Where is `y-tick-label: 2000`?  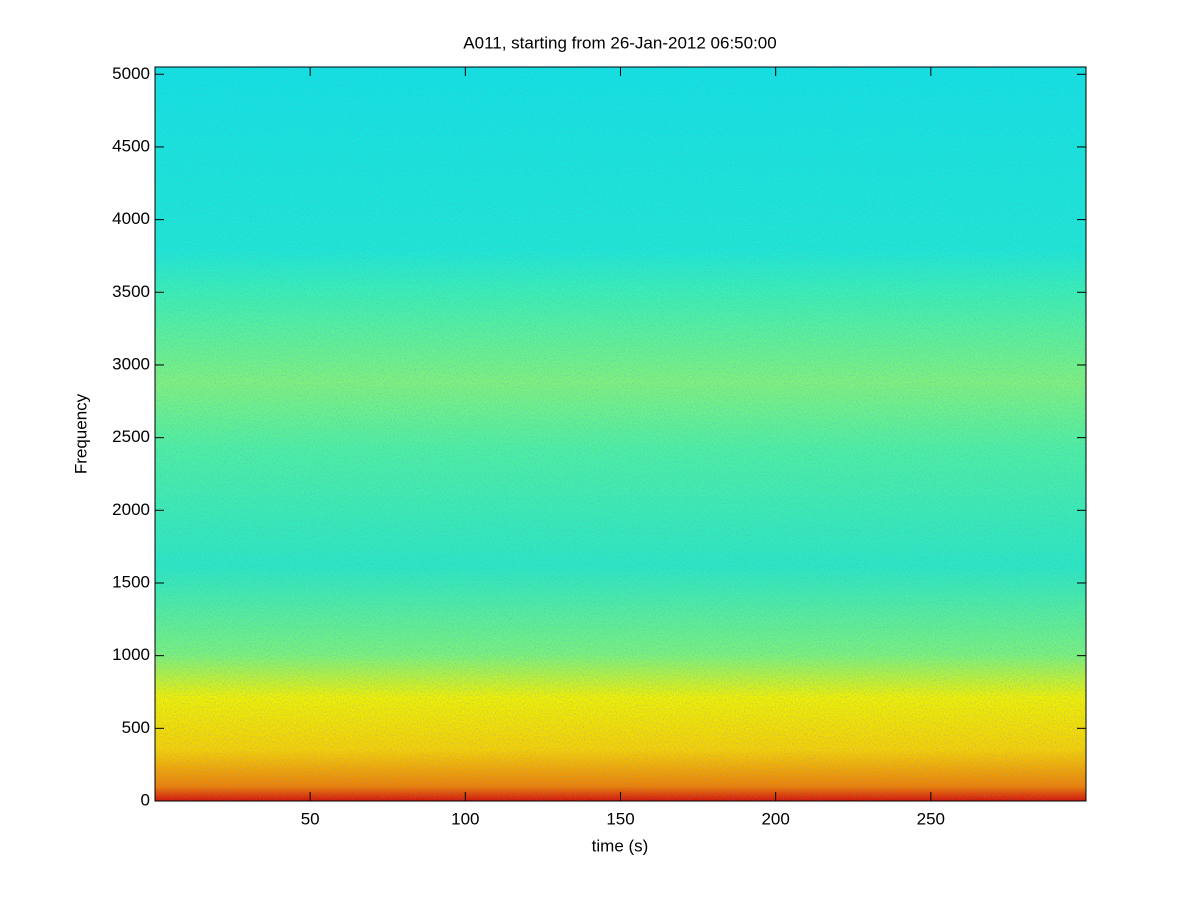
y-tick-label: 2000 is located at coordinates (131, 509).